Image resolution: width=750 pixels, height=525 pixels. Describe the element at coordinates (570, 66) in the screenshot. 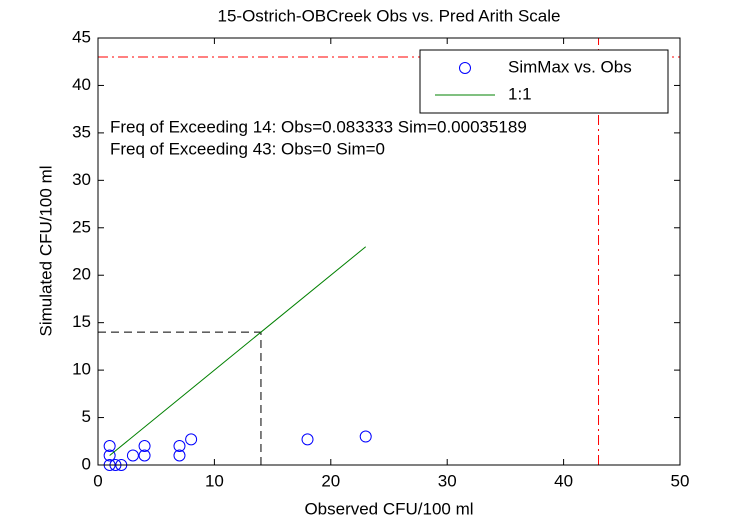

I see `legend-label: SimMax vs. Obs` at that location.